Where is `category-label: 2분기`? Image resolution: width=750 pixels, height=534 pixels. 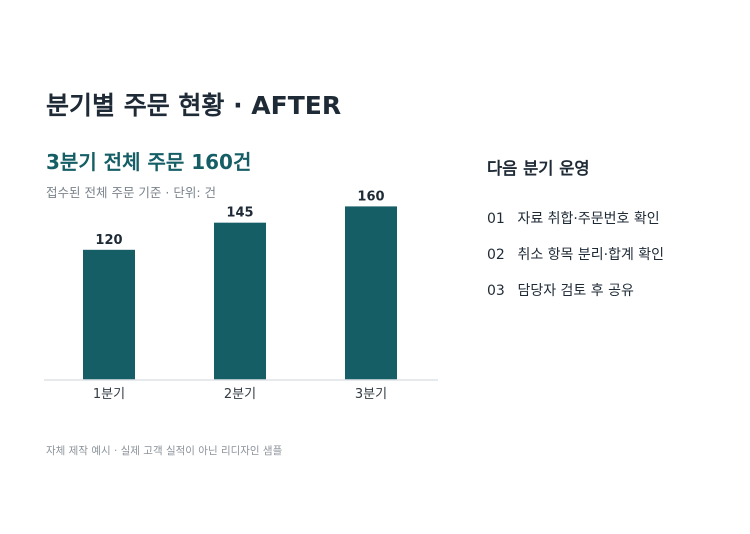 category-label: 2분기 is located at coordinates (240, 394).